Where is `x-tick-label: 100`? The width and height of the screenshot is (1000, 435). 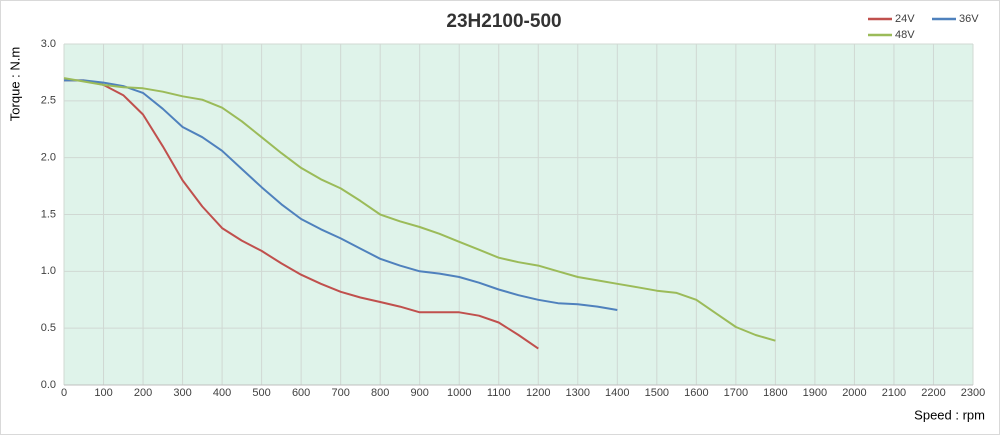
x-tick-label: 100 is located at coordinates (103, 393).